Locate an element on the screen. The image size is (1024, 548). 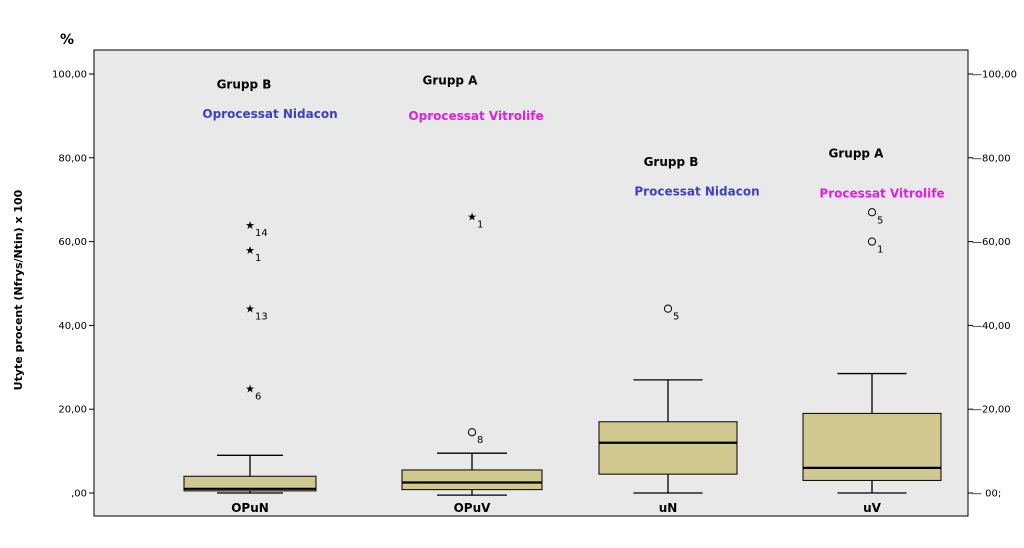
x-tick-label: OPuN is located at coordinates (250, 508).